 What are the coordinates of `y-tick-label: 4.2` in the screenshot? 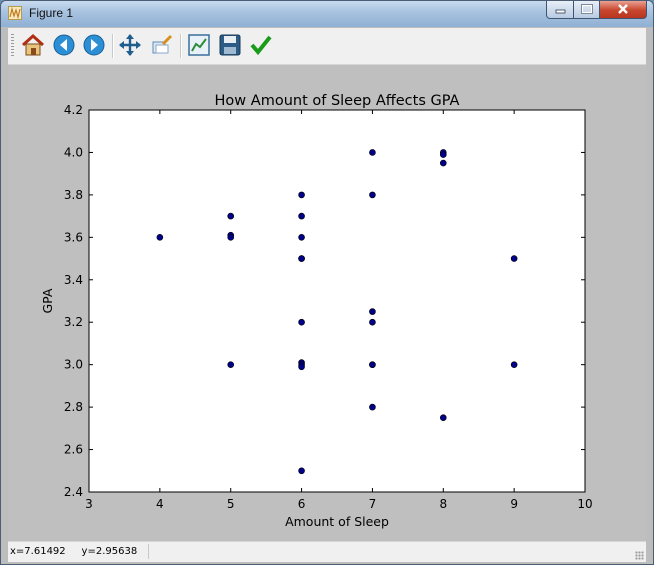 It's located at (73, 110).